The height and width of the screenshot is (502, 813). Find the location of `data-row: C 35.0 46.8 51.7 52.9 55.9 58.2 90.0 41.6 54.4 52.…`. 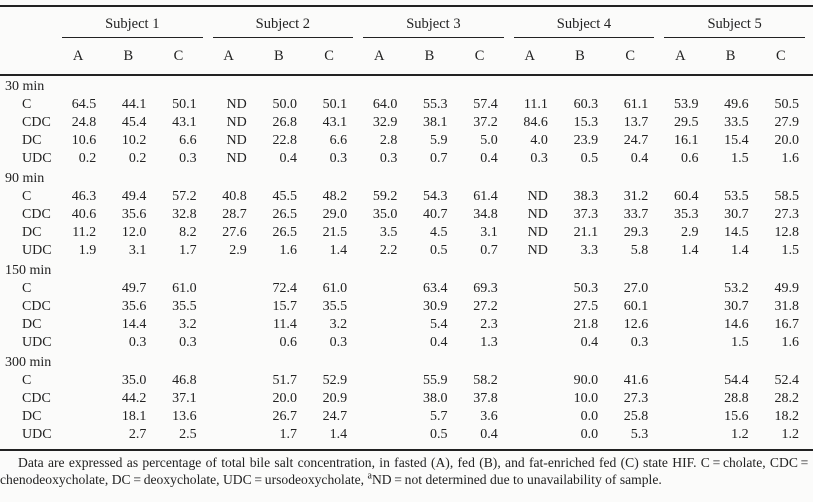

data-row: C 35.0 46.8 51.7 52.9 55.9 58.2 90.0 41.6 54.4 52.… is located at coordinates (406, 381).